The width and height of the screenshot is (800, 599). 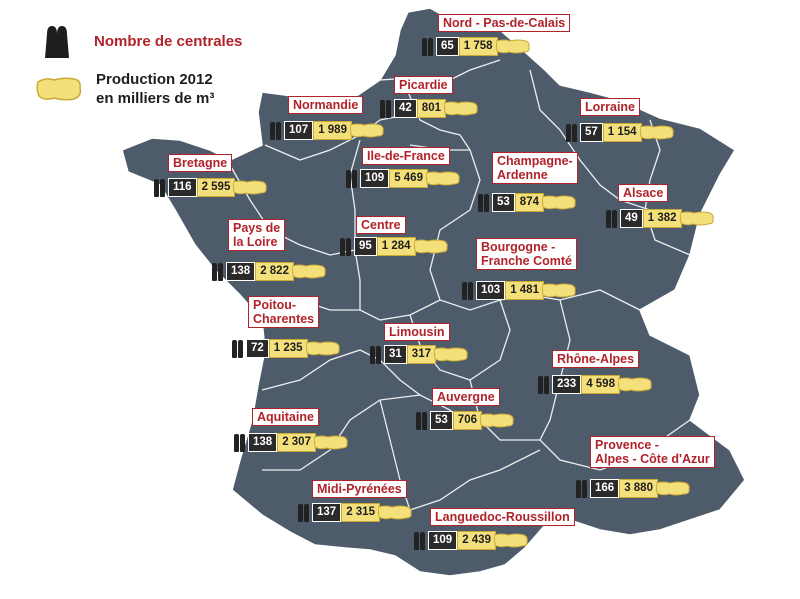 I want to click on region-stats-centre: 95 1 284, so click(x=394, y=246).